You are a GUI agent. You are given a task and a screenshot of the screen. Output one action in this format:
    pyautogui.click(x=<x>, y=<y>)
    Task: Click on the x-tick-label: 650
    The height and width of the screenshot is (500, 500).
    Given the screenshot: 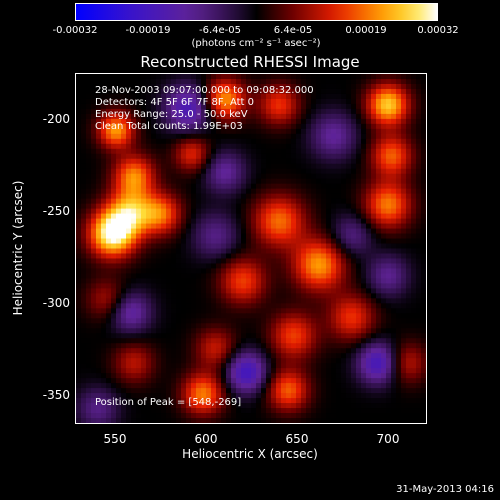 What is the action you would take?
    pyautogui.click(x=297, y=439)
    